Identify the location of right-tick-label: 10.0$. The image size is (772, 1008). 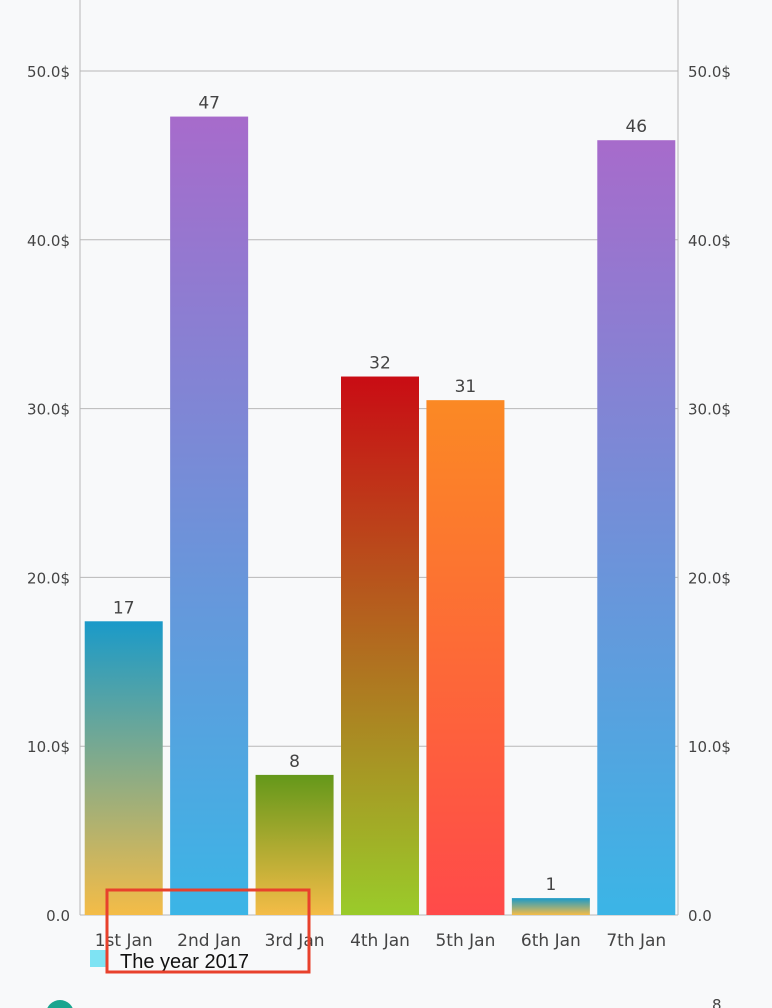
(709, 747).